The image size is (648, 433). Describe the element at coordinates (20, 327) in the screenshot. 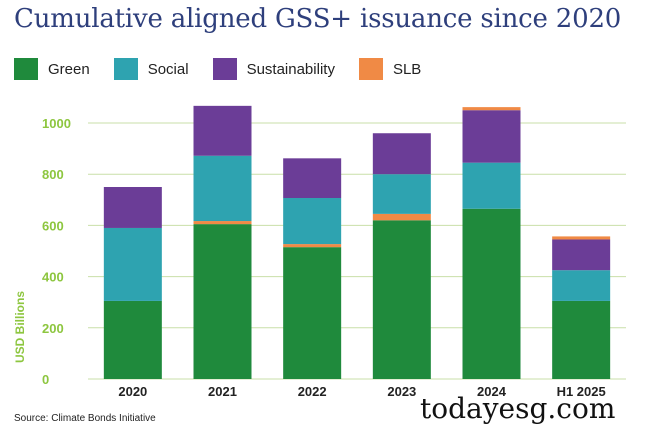

I see `y-axis-title: USD Billions` at that location.